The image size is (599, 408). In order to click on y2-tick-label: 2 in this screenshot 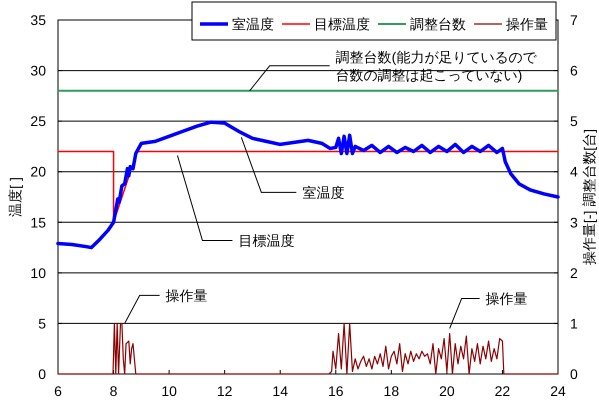, I will do `click(574, 272)`.